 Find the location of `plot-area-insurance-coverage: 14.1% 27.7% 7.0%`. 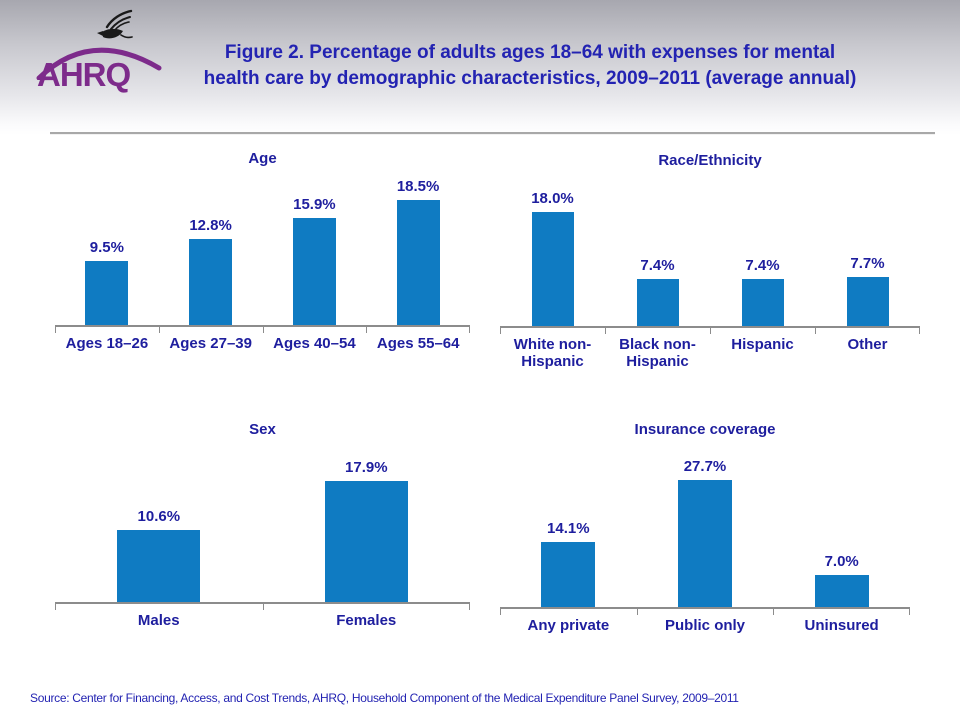

plot-area-insurance-coverage: 14.1% 27.7% 7.0% is located at coordinates (705, 528).